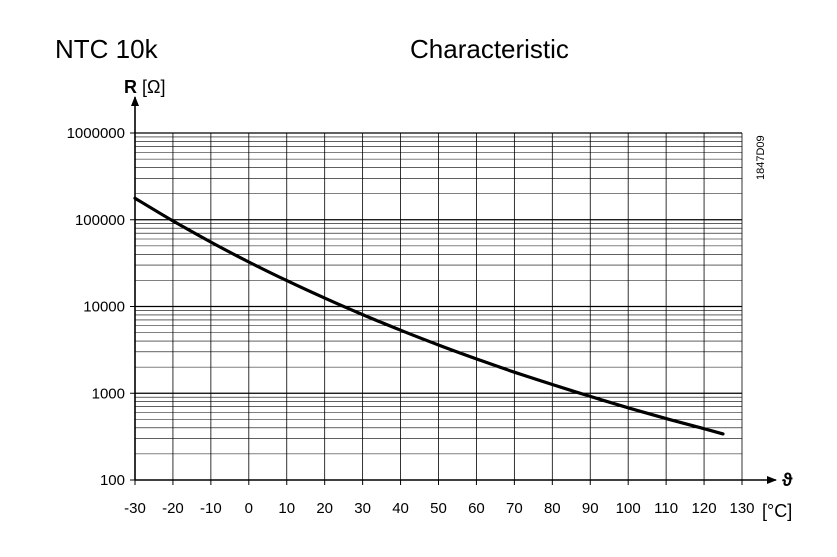 This screenshot has height=557, width=837. What do you see at coordinates (324, 508) in the screenshot?
I see `x-tick-label: 20` at bounding box center [324, 508].